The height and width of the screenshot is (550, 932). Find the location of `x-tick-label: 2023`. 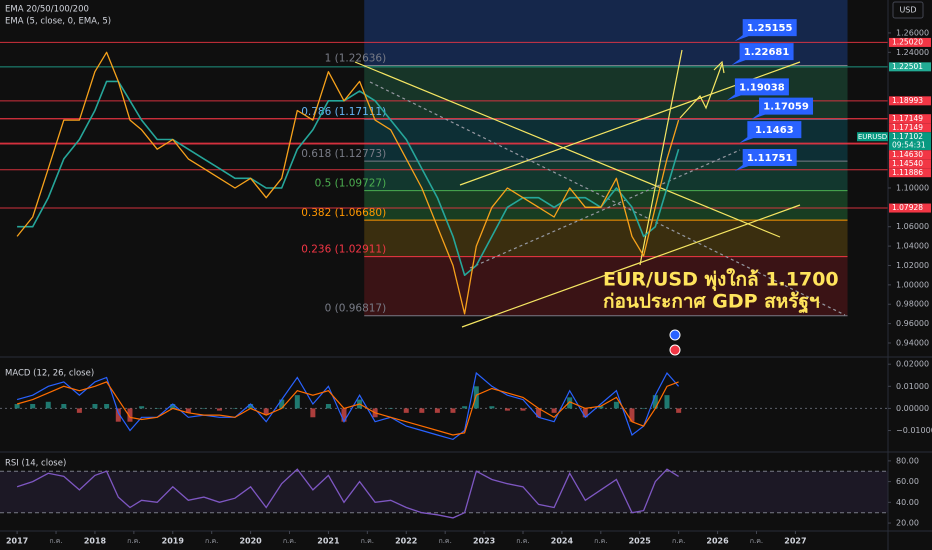

x-tick-label: 2023 is located at coordinates (484, 541).